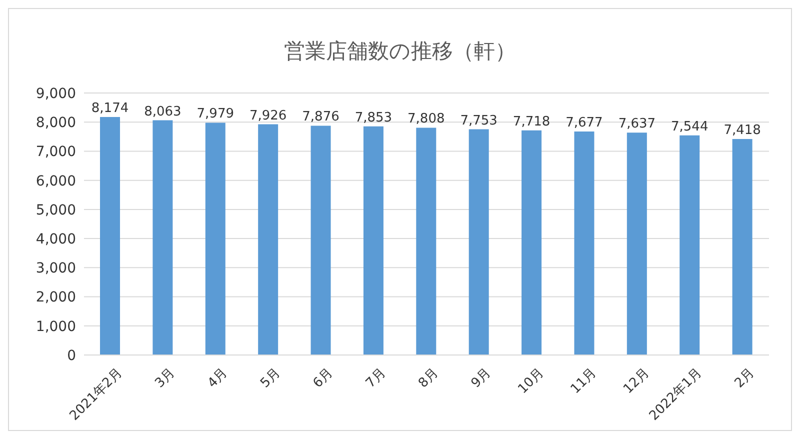  What do you see at coordinates (271, 378) in the screenshot?
I see `x-tick-label: 5月` at bounding box center [271, 378].